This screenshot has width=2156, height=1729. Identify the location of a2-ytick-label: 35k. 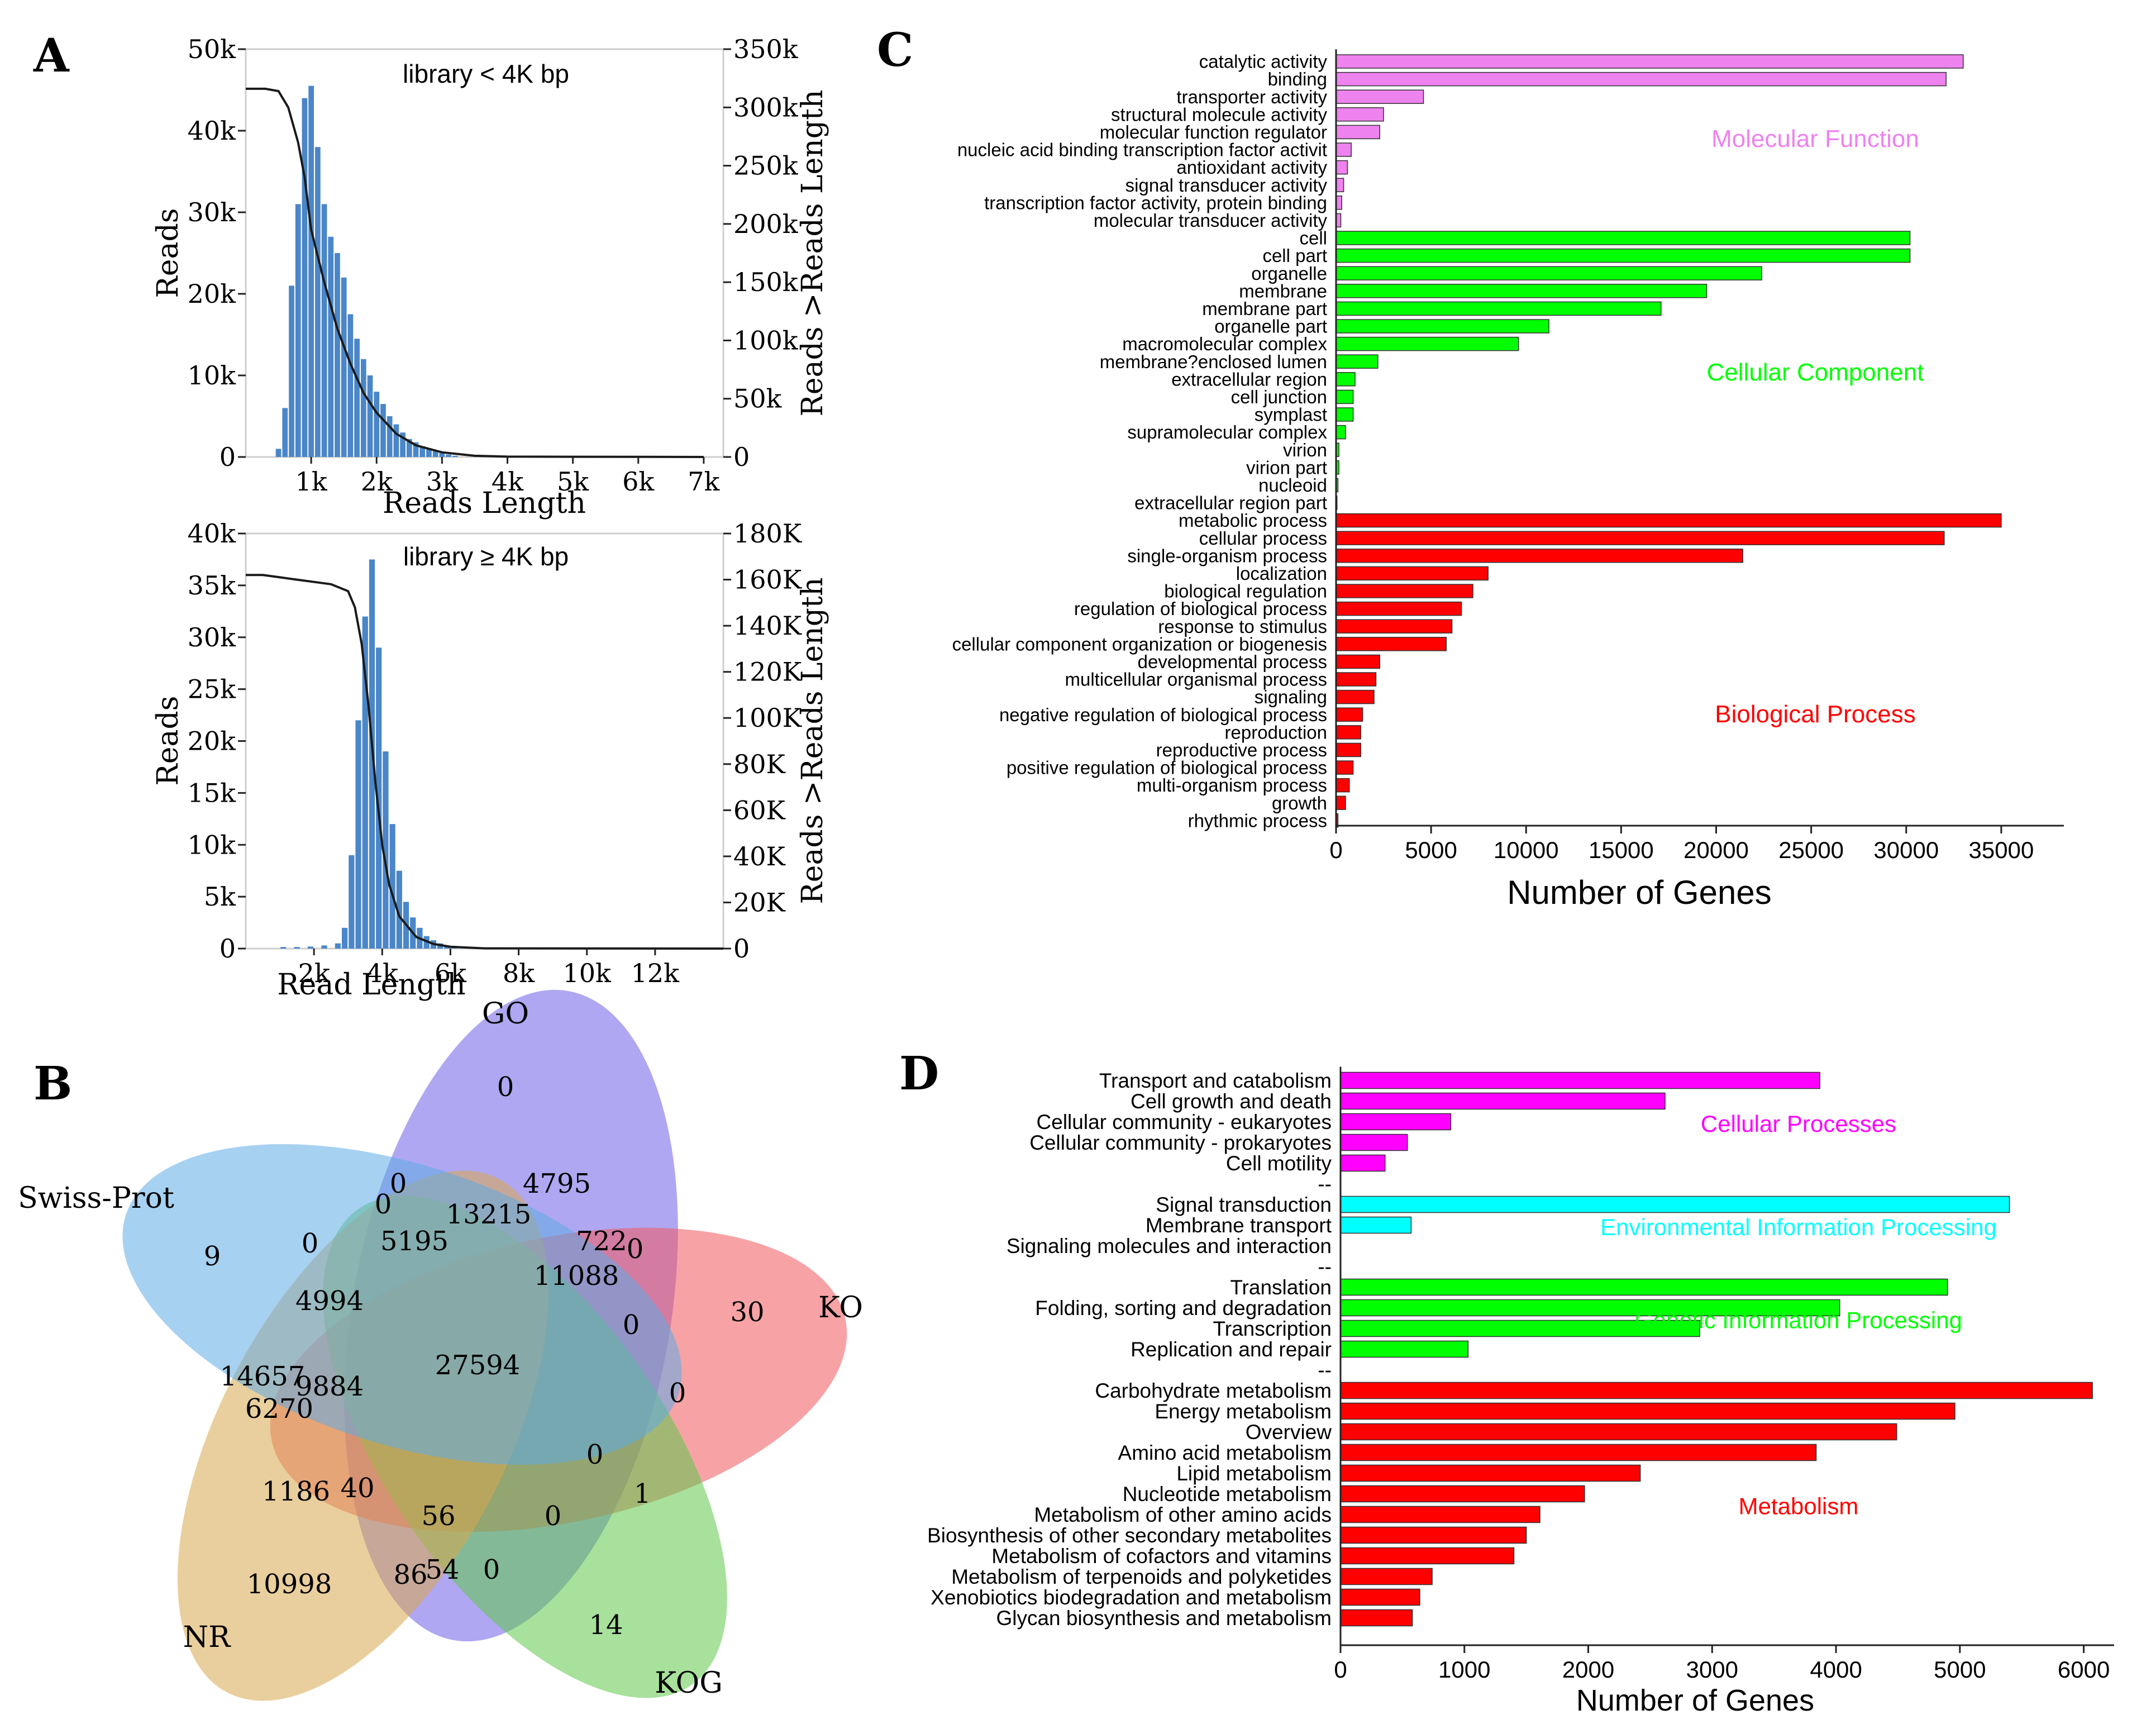
(213, 585).